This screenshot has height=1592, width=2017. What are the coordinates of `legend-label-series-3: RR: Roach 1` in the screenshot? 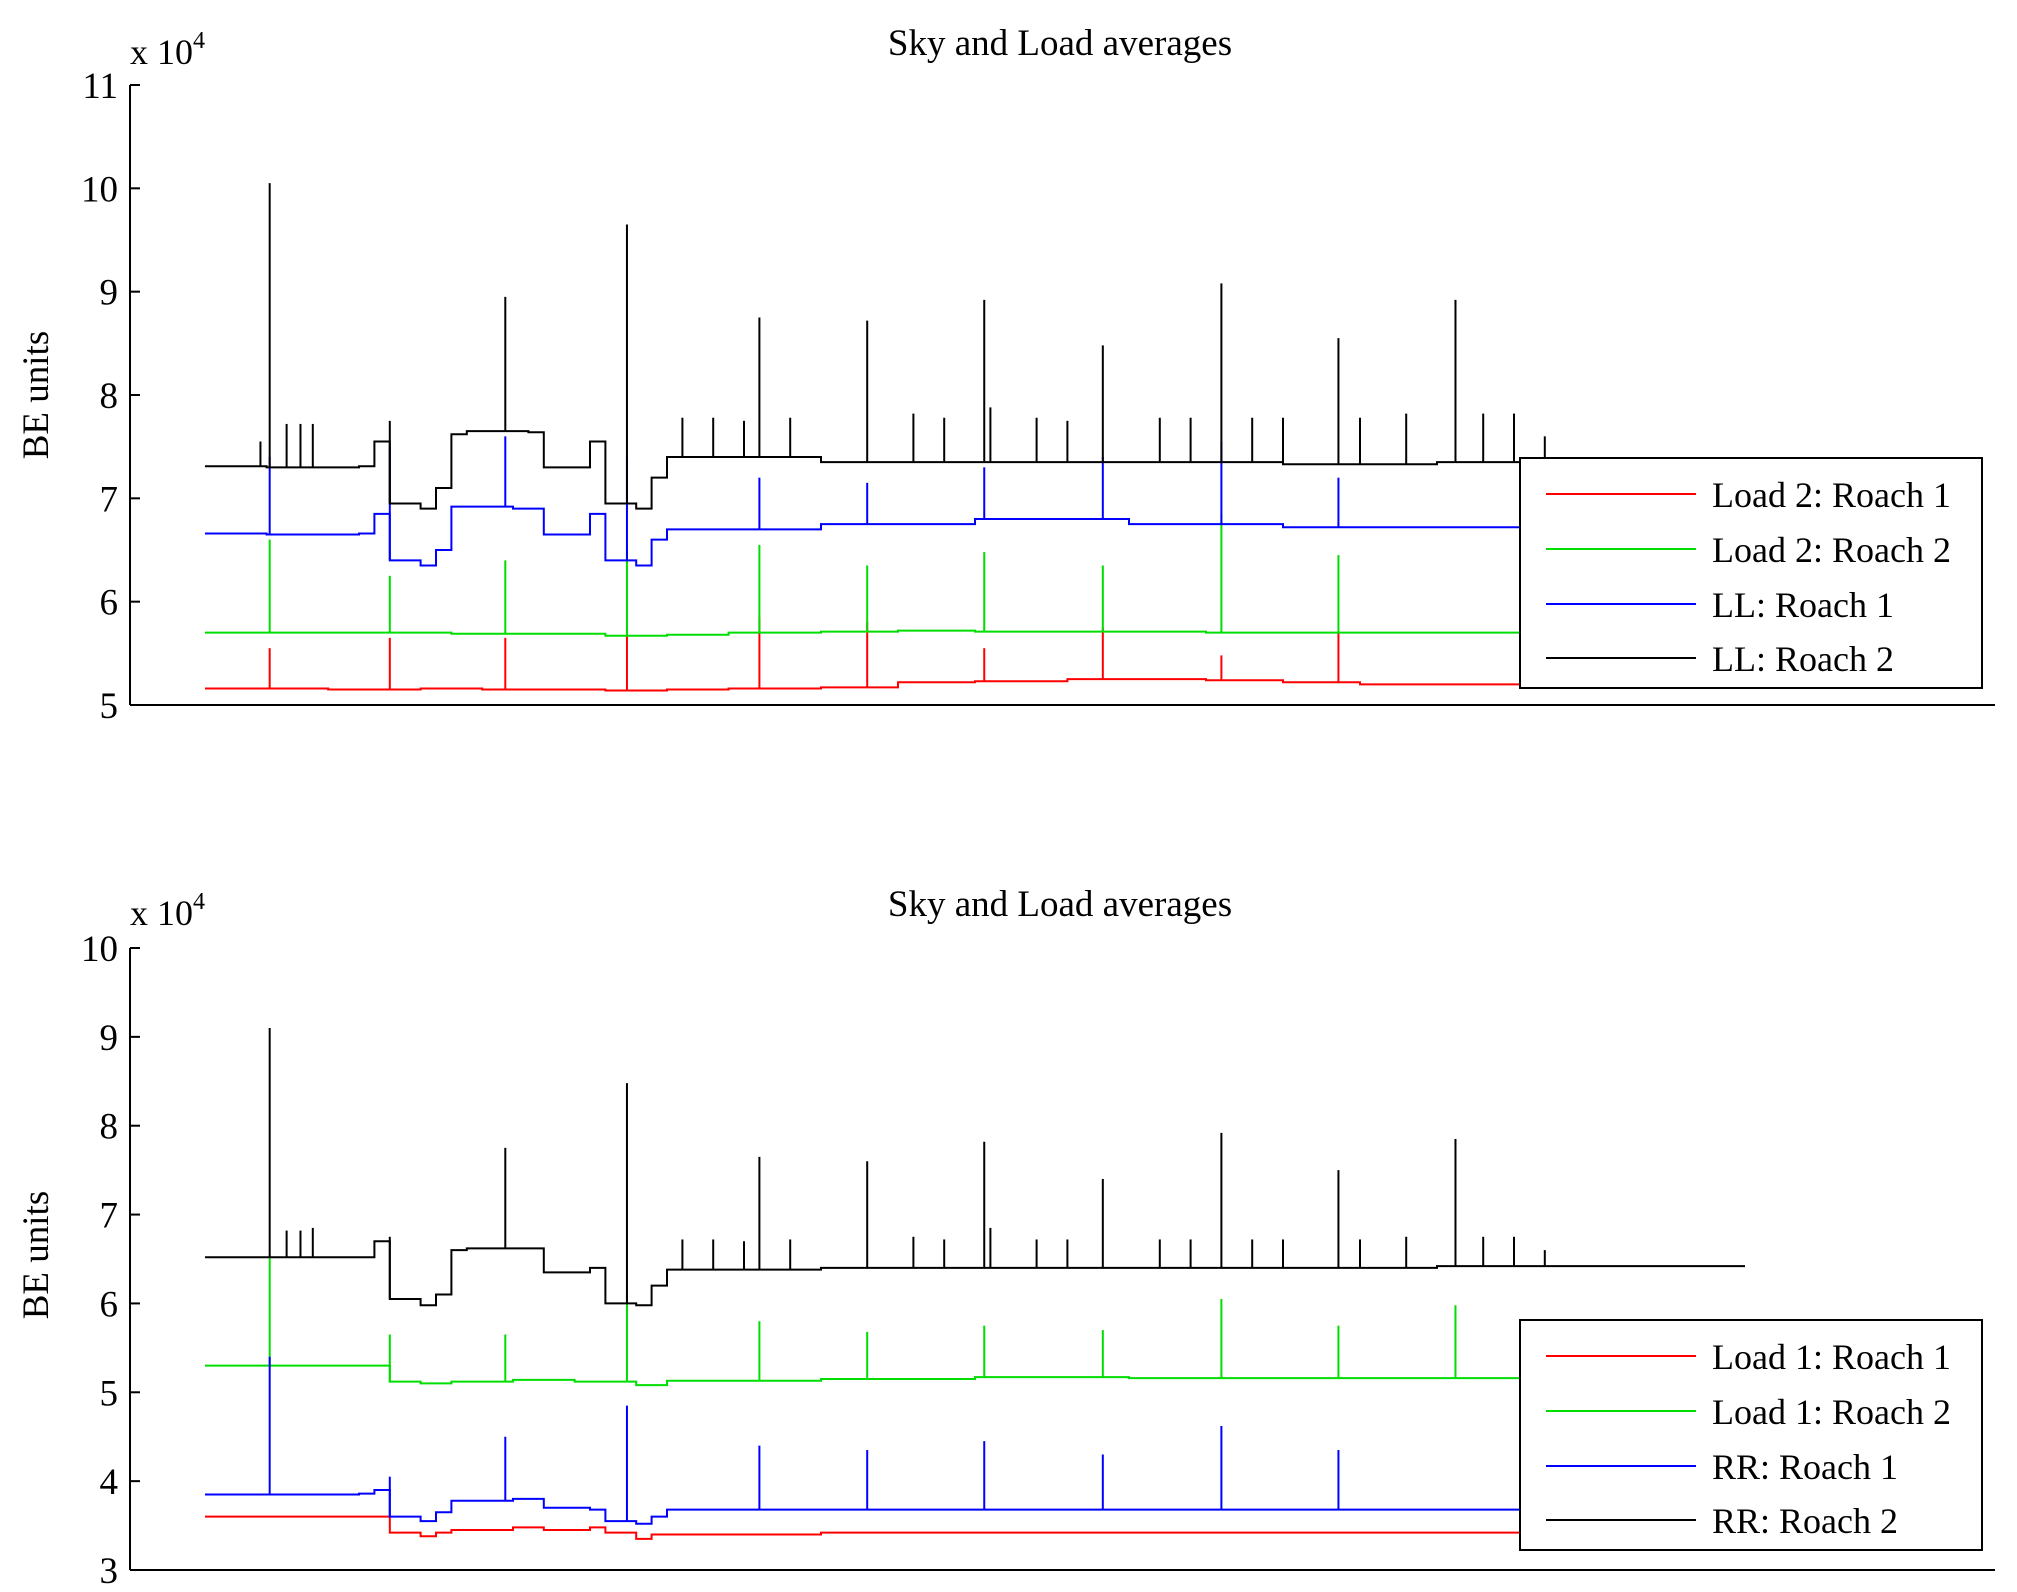 It's located at (1805, 1467).